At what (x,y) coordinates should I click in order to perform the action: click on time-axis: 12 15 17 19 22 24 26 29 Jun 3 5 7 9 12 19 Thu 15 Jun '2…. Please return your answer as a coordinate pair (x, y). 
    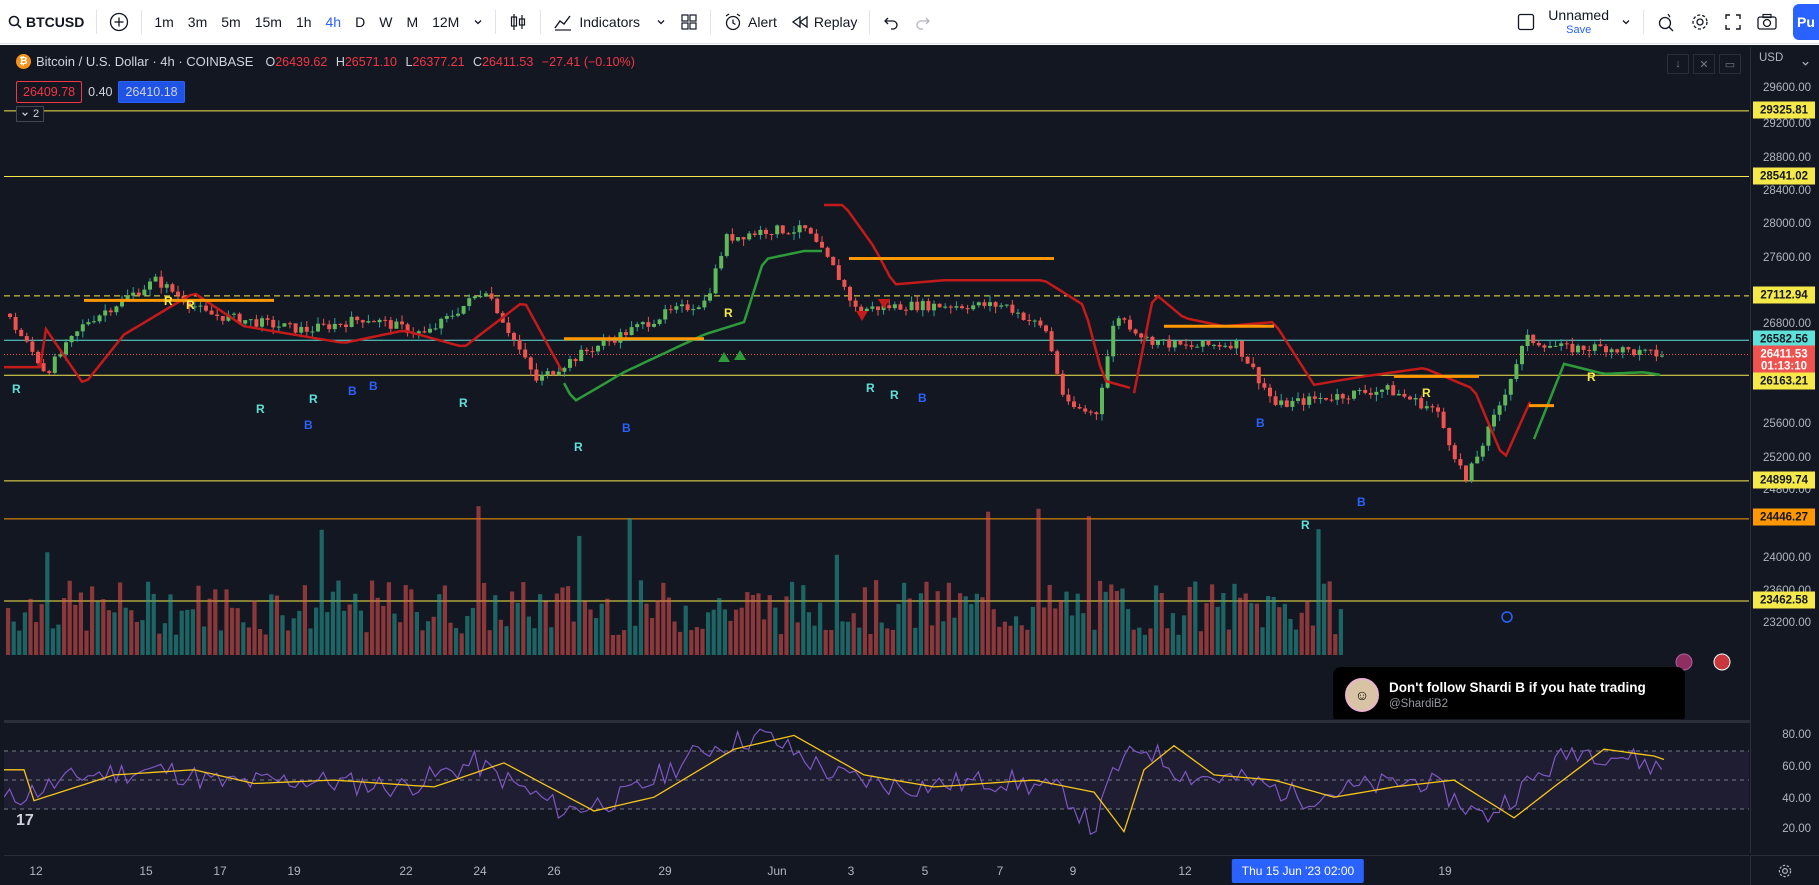
    Looking at the image, I should click on (876, 870).